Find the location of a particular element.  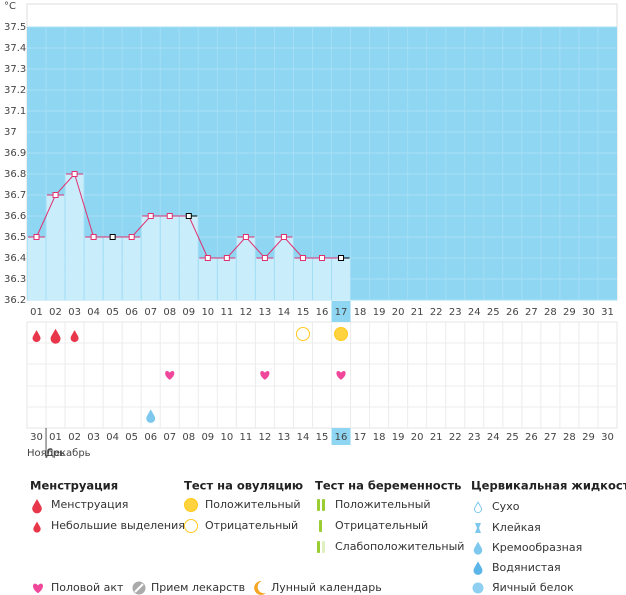

cycle-day-label: 23 is located at coordinates (474, 437).